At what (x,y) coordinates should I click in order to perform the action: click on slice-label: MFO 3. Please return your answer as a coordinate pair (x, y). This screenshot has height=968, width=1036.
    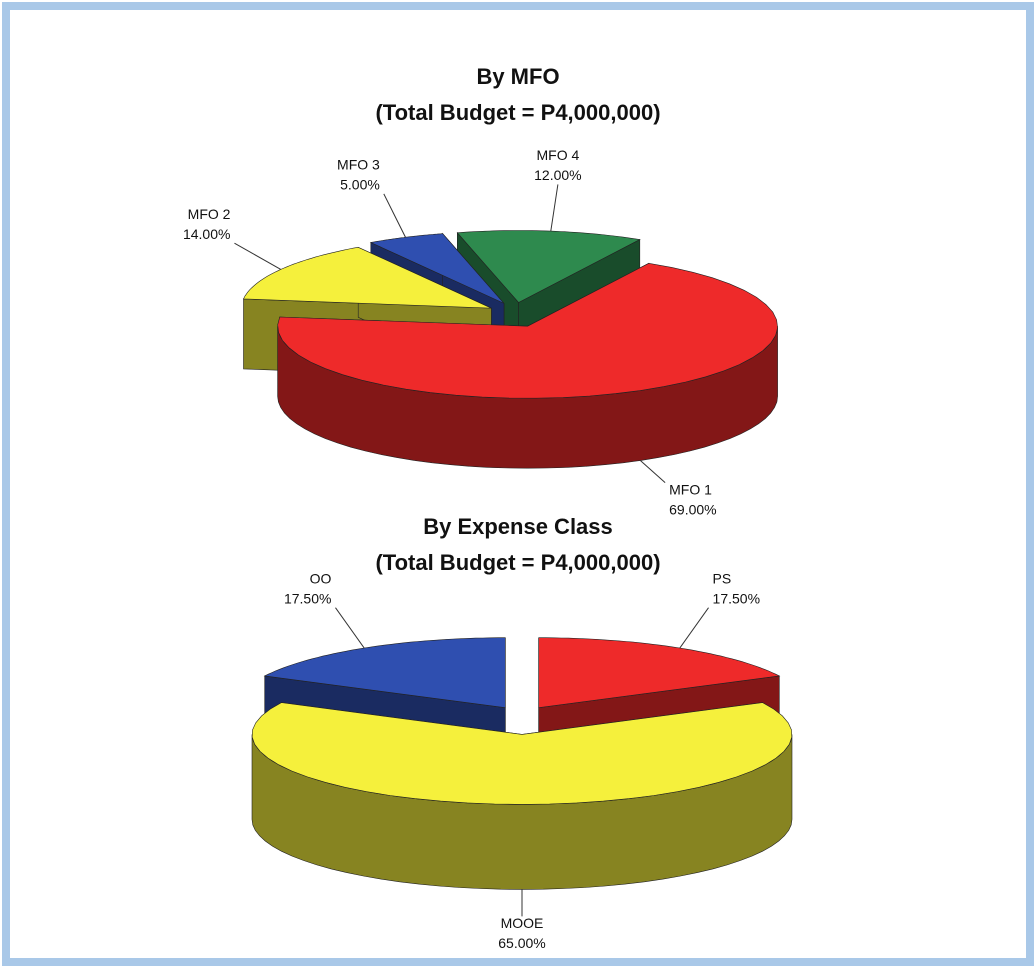
    Looking at the image, I should click on (358, 165).